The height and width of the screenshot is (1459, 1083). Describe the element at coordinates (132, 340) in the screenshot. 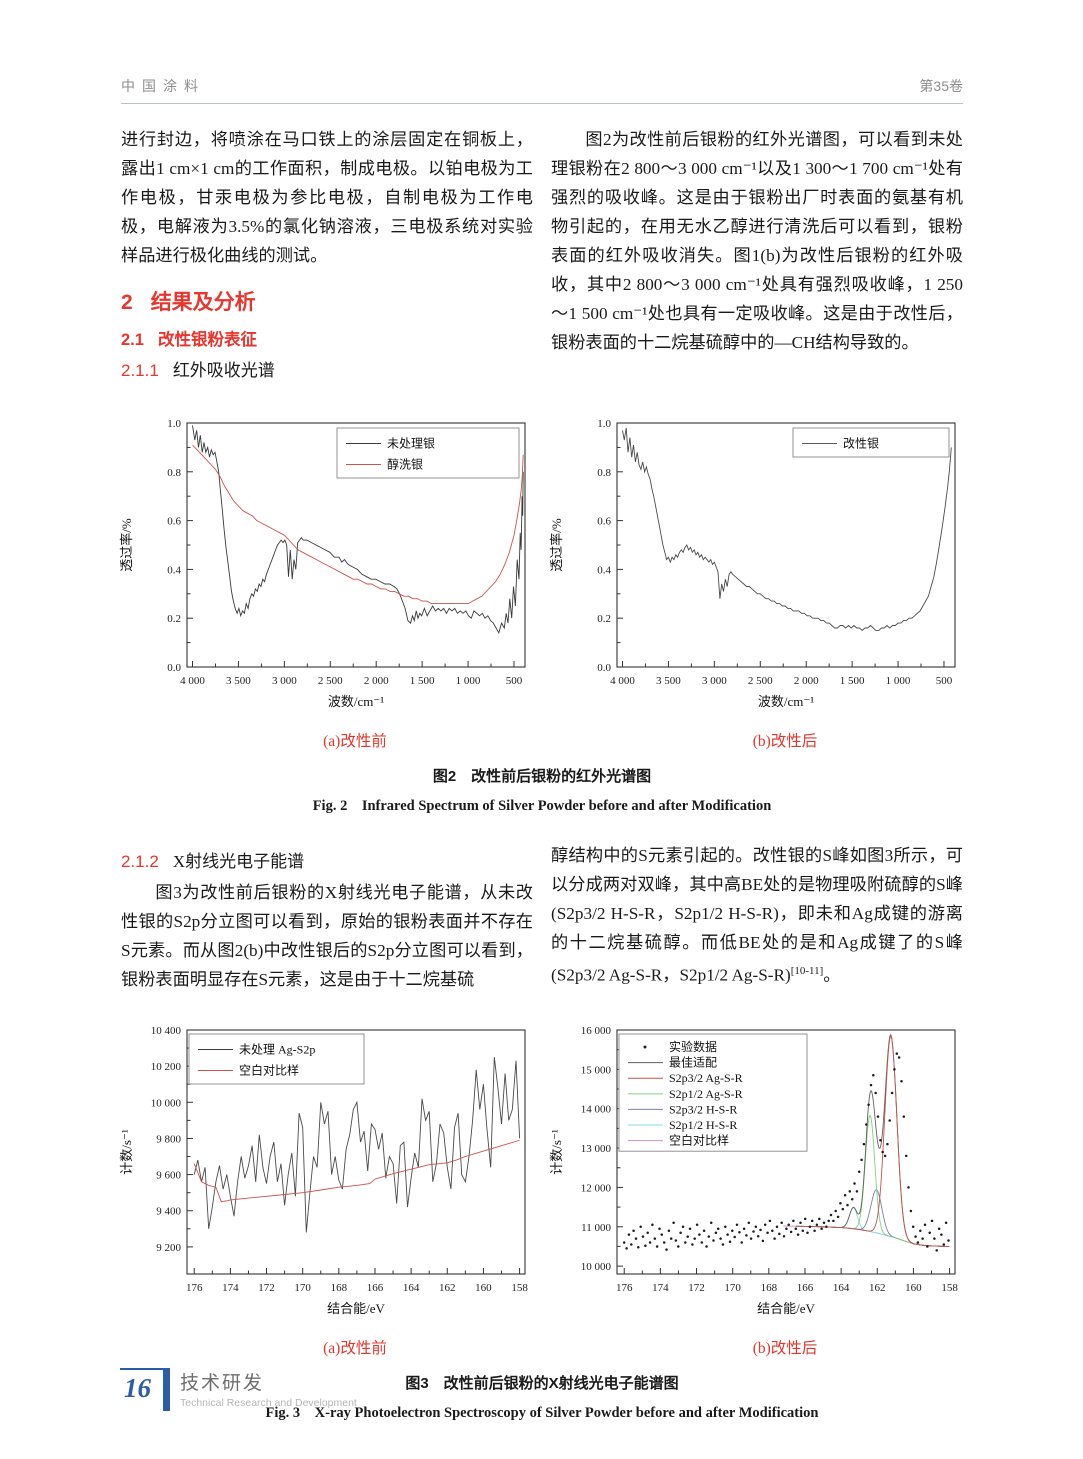

I see `section-number: 2.1` at that location.